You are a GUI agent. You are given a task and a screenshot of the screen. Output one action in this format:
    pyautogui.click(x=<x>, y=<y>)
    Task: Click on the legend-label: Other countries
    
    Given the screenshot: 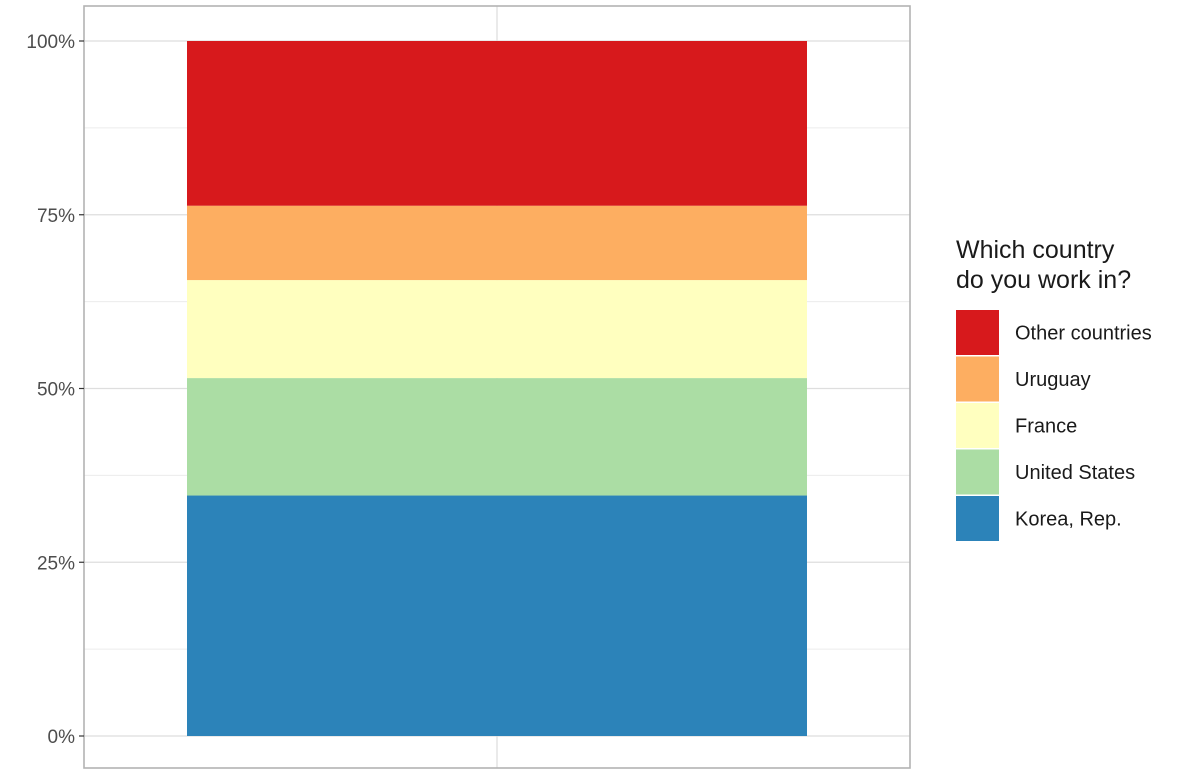 What is the action you would take?
    pyautogui.click(x=1083, y=334)
    